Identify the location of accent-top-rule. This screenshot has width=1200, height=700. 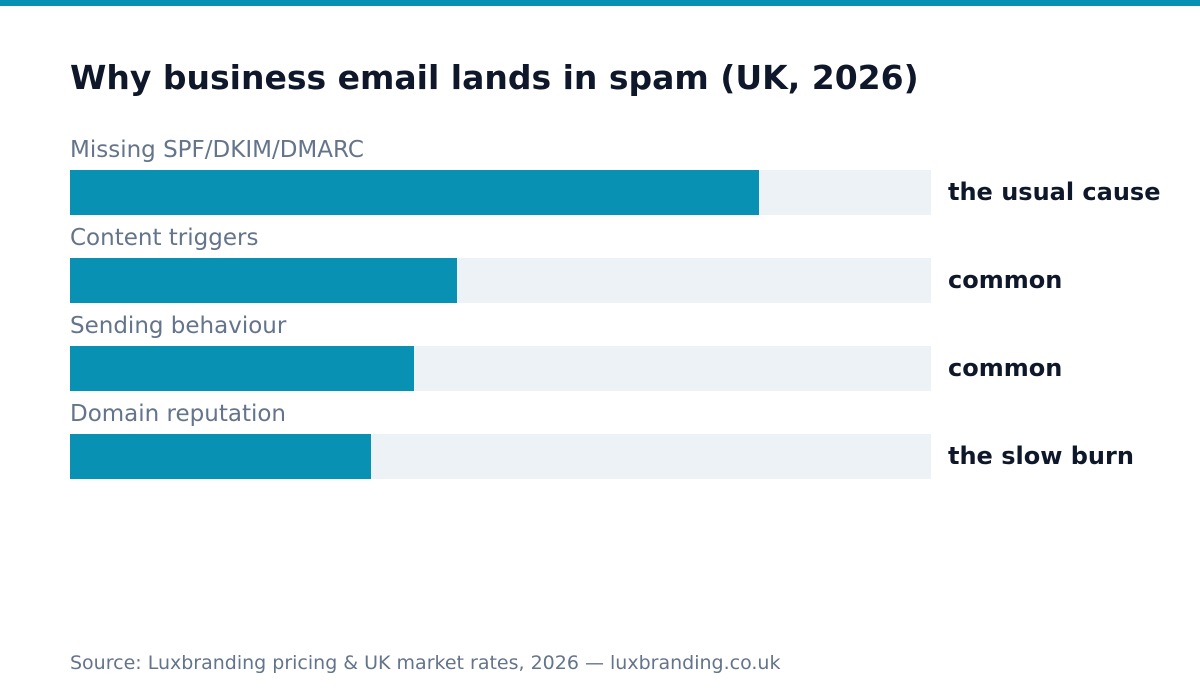
(600, 3).